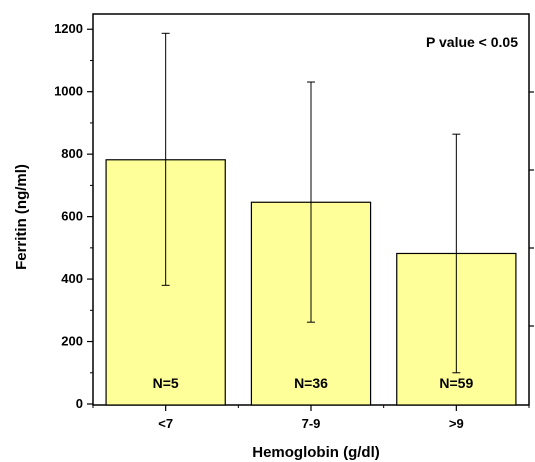  What do you see at coordinates (21, 217) in the screenshot?
I see `y-axis-title: Ferritin (ng/ml)` at bounding box center [21, 217].